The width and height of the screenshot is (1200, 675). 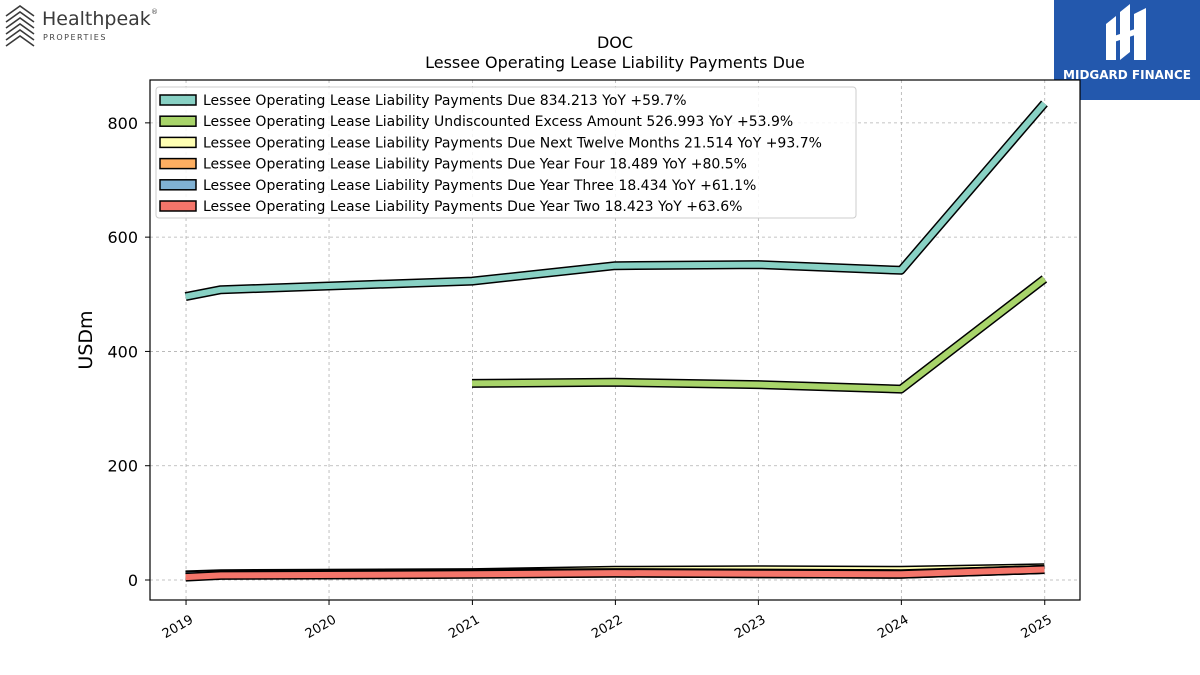 What do you see at coordinates (1126, 32) in the screenshot?
I see `midgard-emblem-icon` at bounding box center [1126, 32].